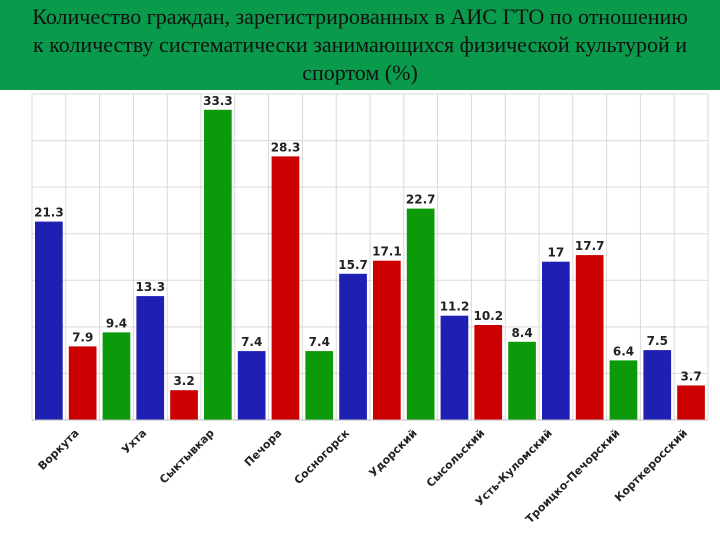  What do you see at coordinates (286, 147) in the screenshot?
I see `data-label-8: 28.3` at bounding box center [286, 147].